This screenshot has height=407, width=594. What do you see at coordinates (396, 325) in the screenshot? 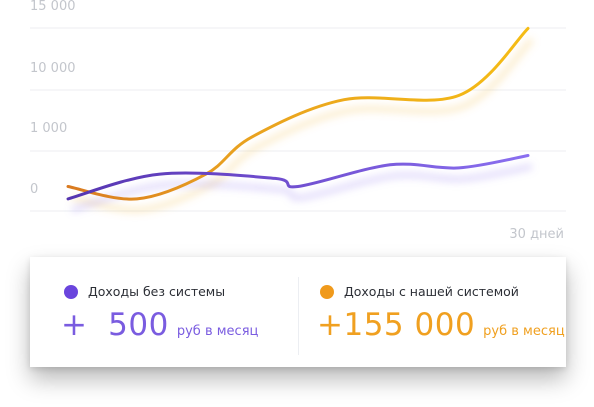
I see `income-value: +155 000` at bounding box center [396, 325].